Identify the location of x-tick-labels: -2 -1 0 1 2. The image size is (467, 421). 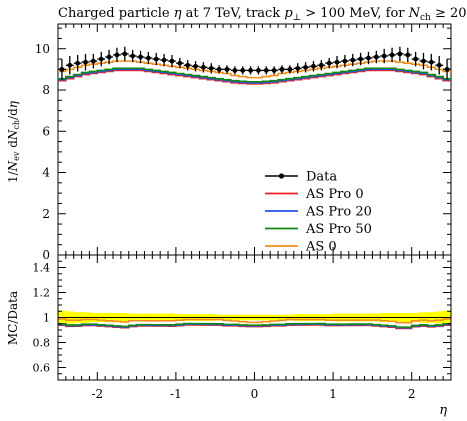
(253, 394).